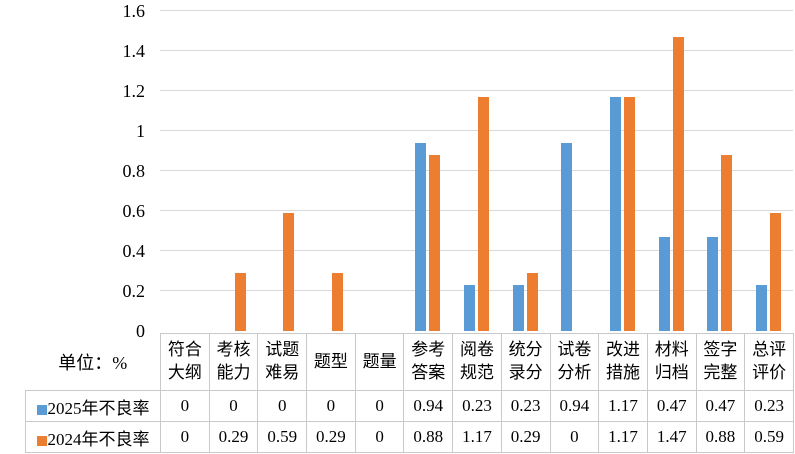  I want to click on category-header-试题难易: 试题 难易, so click(282, 362).